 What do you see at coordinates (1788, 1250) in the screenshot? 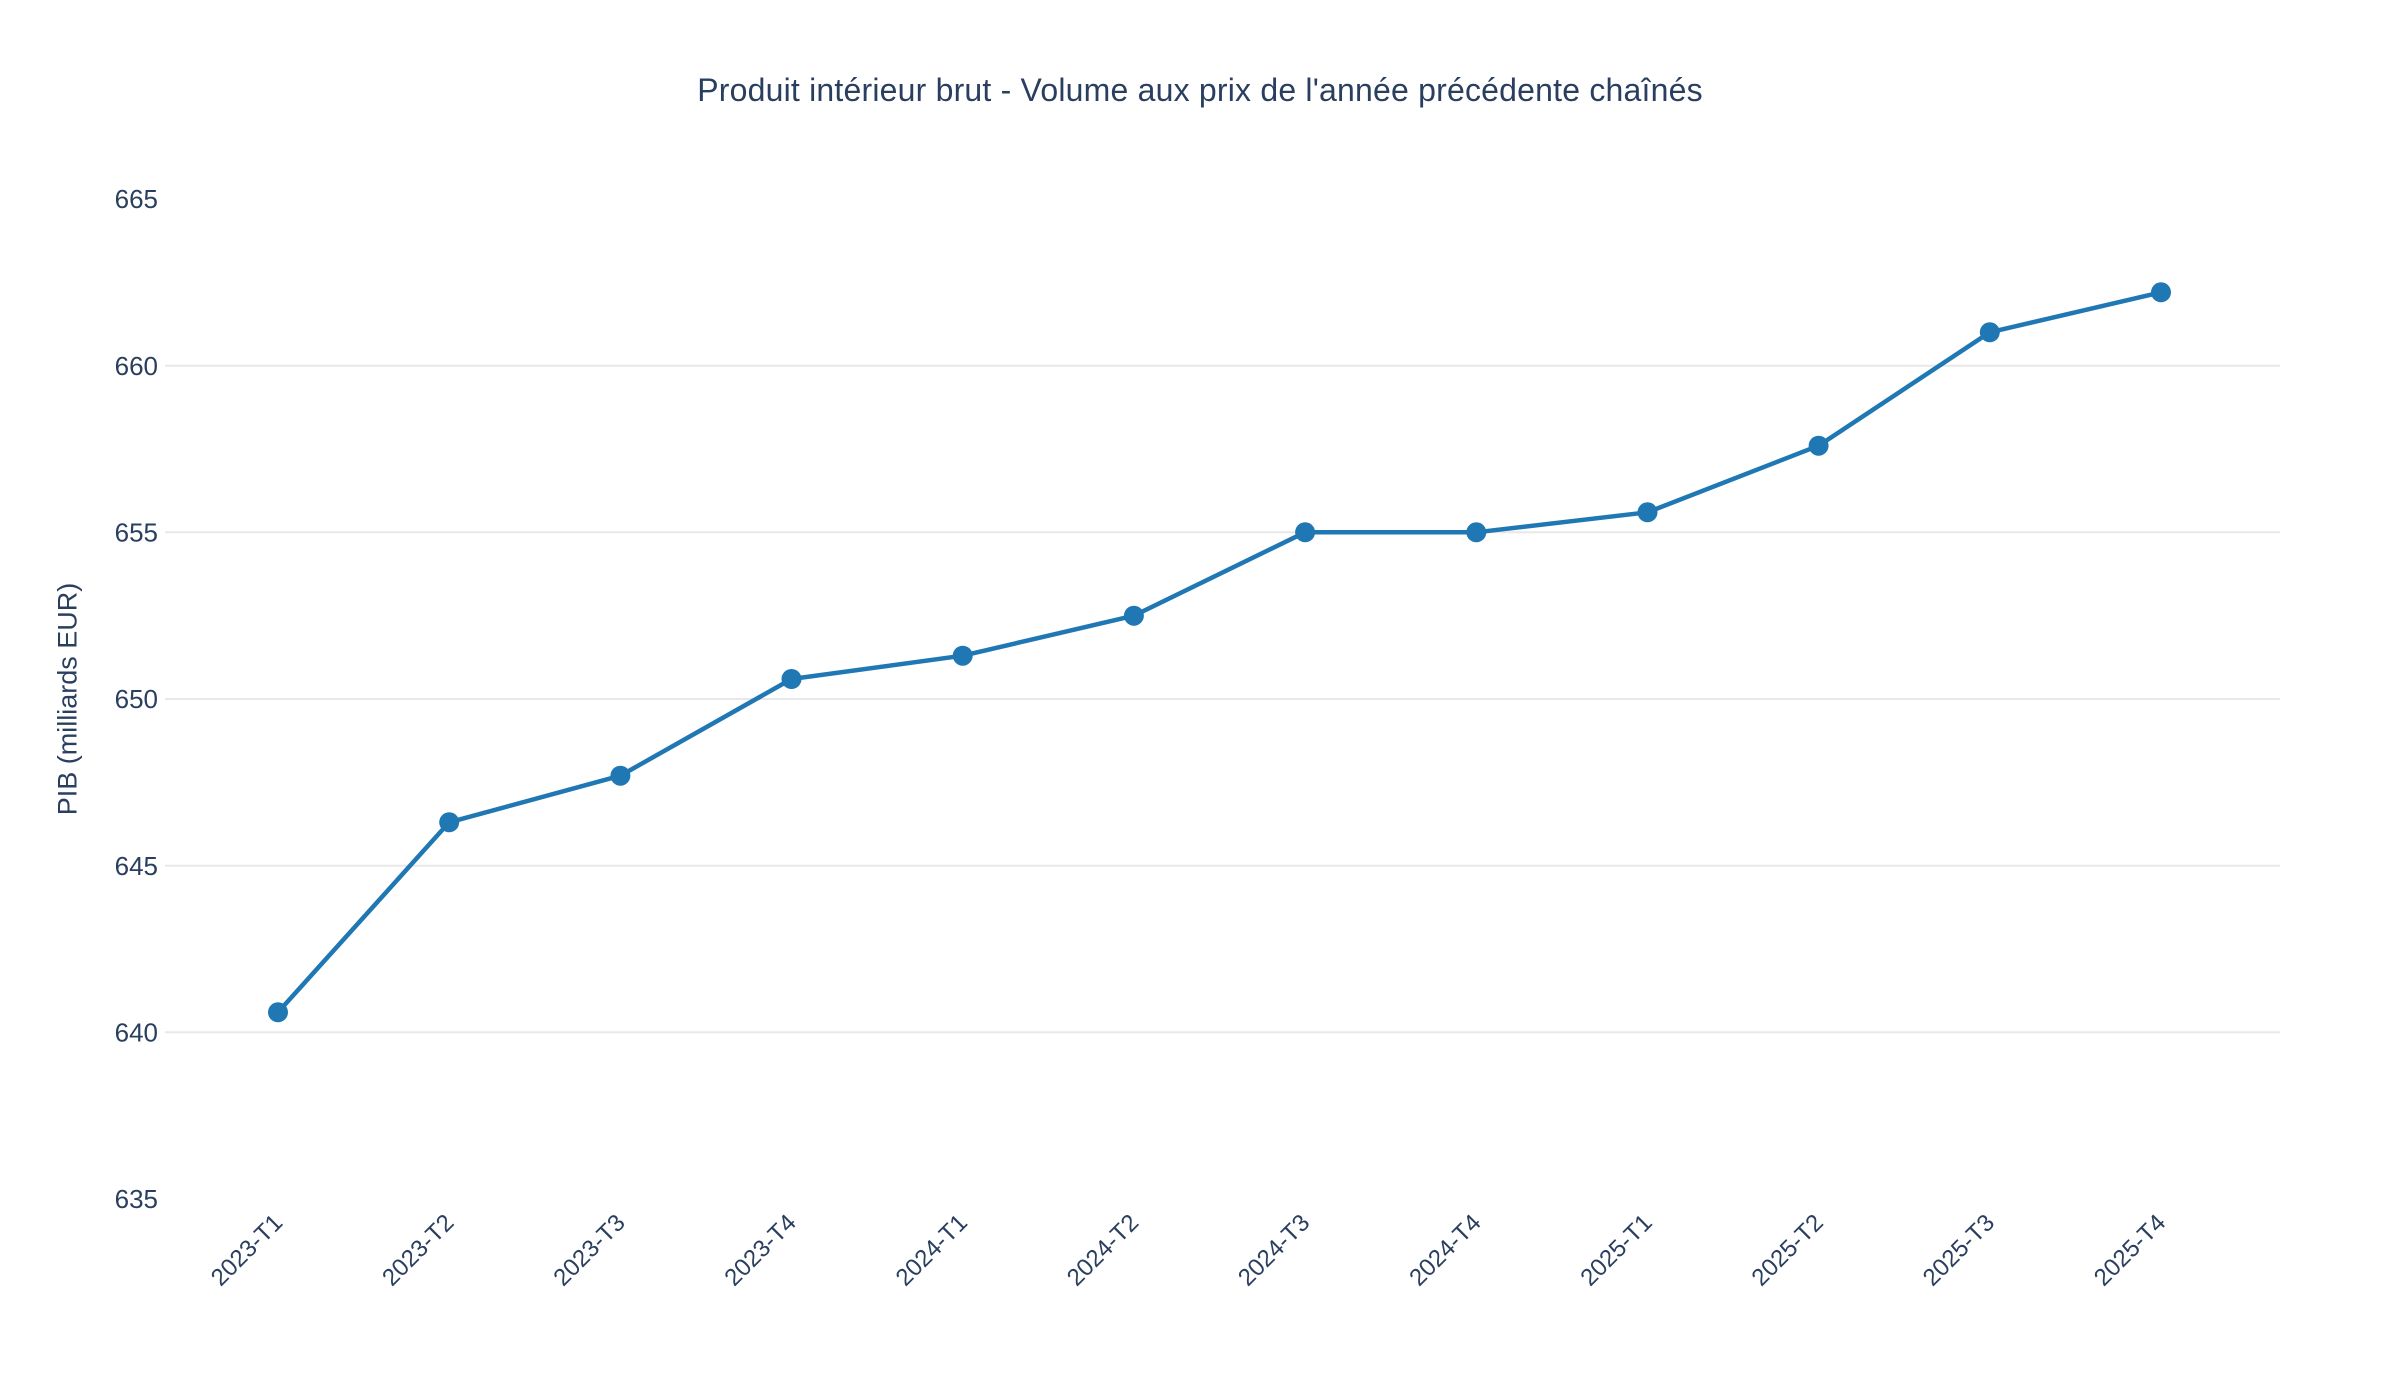
I see `x-tick-label: 2025-T2` at bounding box center [1788, 1250].